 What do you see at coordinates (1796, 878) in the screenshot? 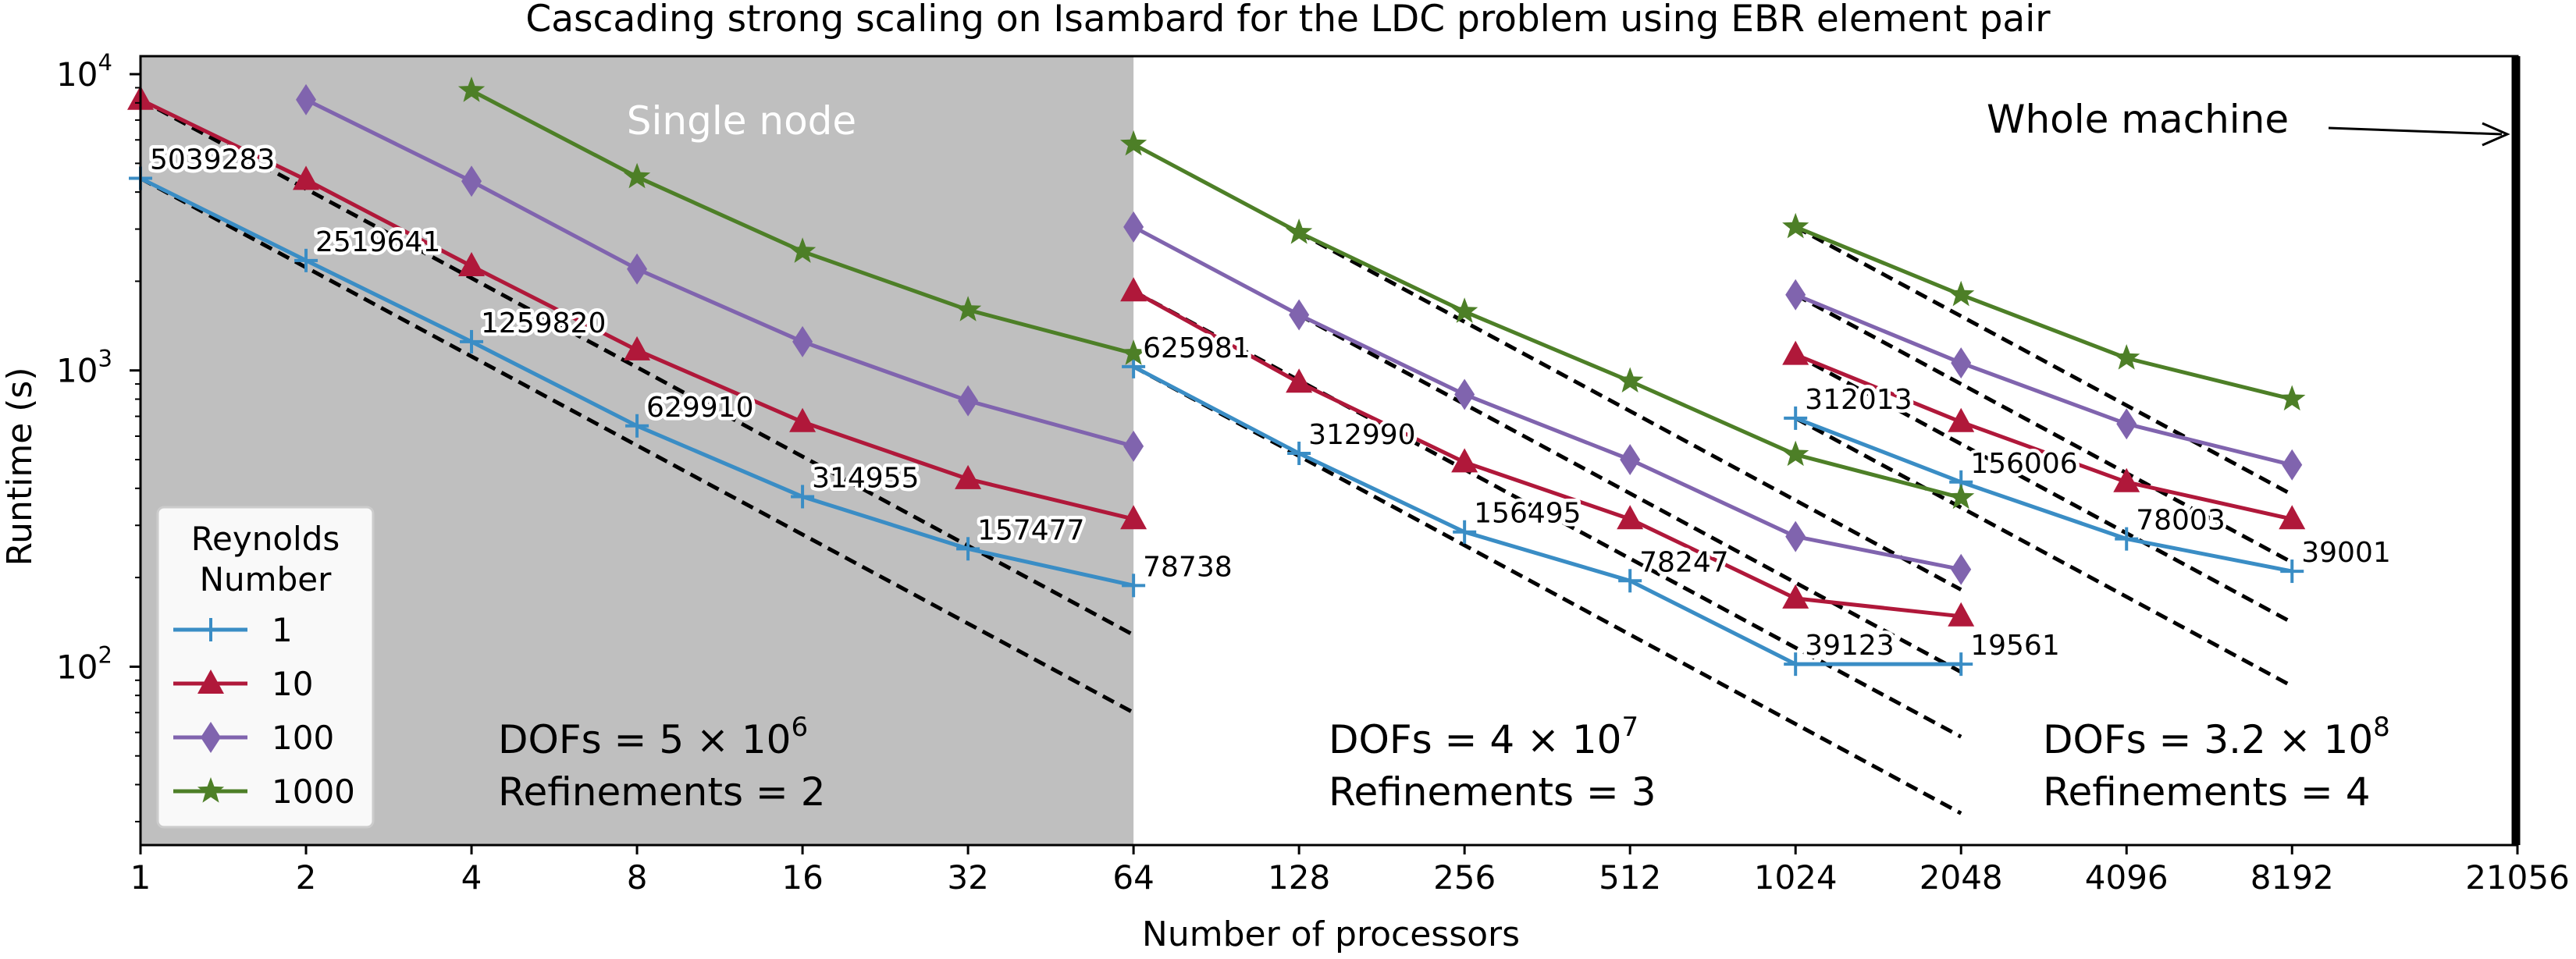
I see `x-tick-label-10: 1024` at bounding box center [1796, 878].